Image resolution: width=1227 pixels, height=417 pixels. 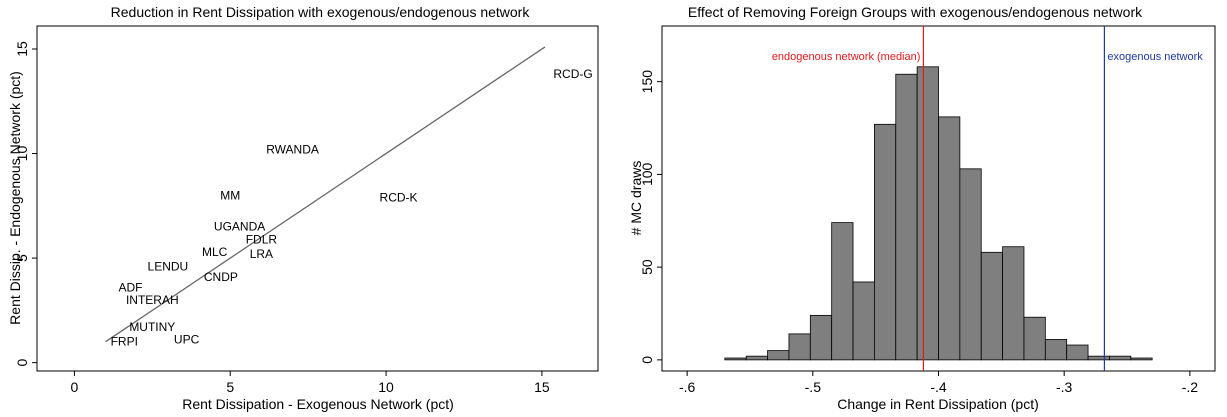 What do you see at coordinates (131, 287) in the screenshot?
I see `scatter-point-label-adf: ADF` at bounding box center [131, 287].